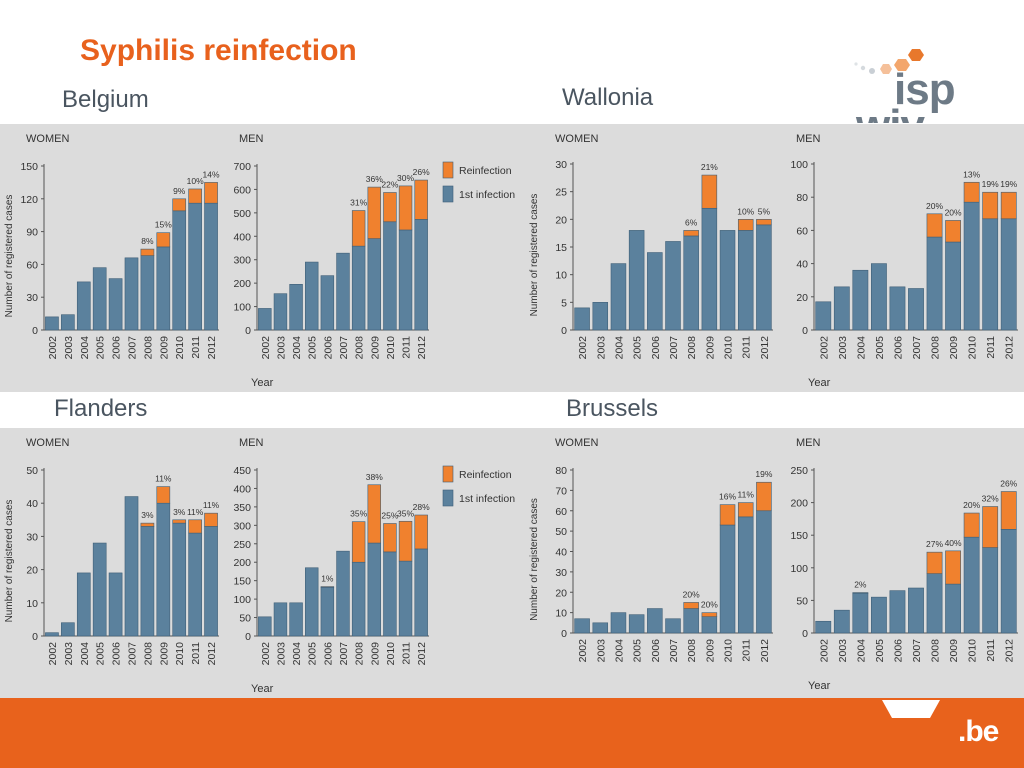  Describe the element at coordinates (564, 303) in the screenshot. I see `y-tick-label: 5` at that location.